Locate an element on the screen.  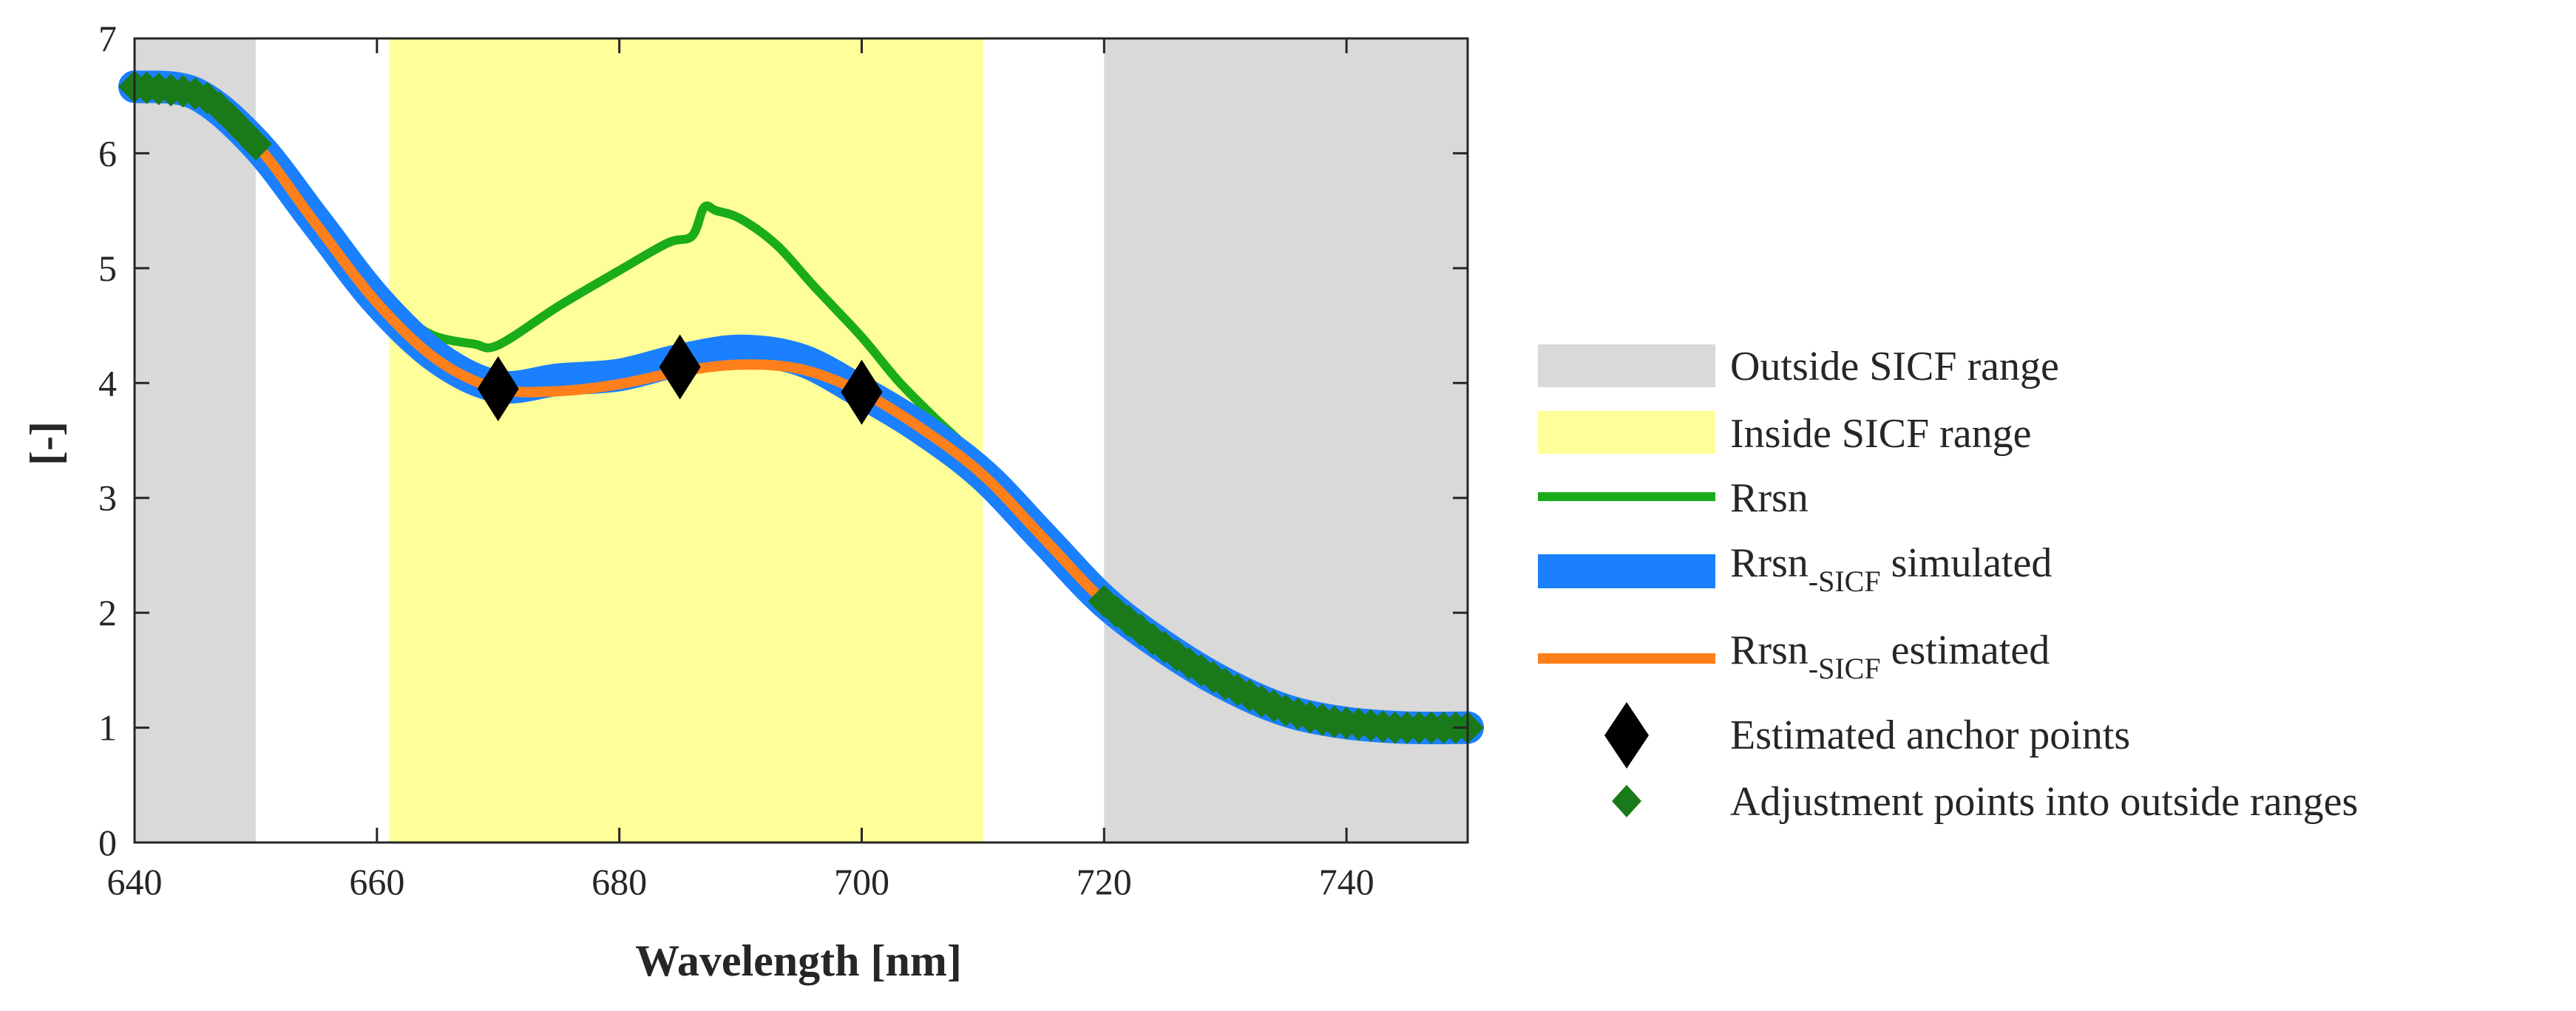
legend-inside-label: Inside SICF range is located at coordinates (1881, 434).